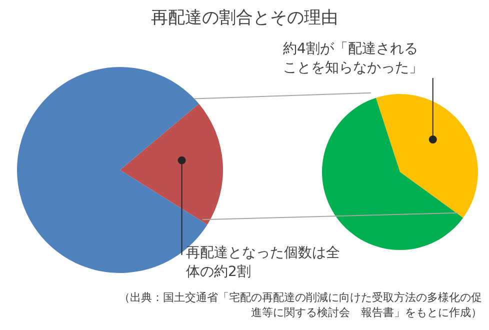 The width and height of the screenshot is (489, 330). I want to click on chart-title: 再配達の割合とその理由, so click(244, 18).